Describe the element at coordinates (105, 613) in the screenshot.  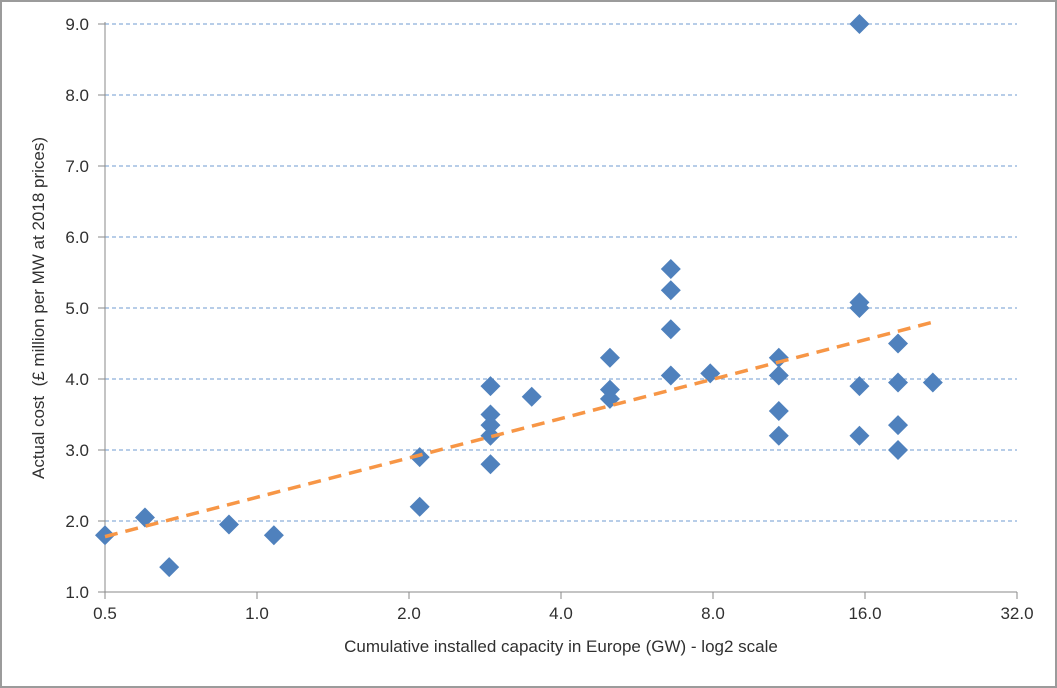
I see `x-tick-label: 0.5` at that location.